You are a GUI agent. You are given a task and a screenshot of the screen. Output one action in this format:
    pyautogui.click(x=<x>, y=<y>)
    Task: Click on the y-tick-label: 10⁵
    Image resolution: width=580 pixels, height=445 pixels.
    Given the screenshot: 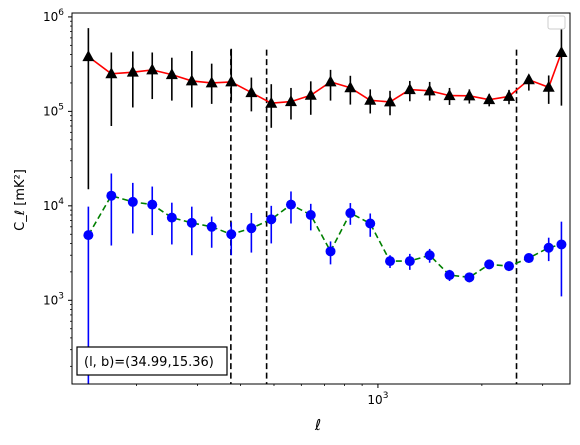 What is the action you would take?
    pyautogui.click(x=53, y=110)
    